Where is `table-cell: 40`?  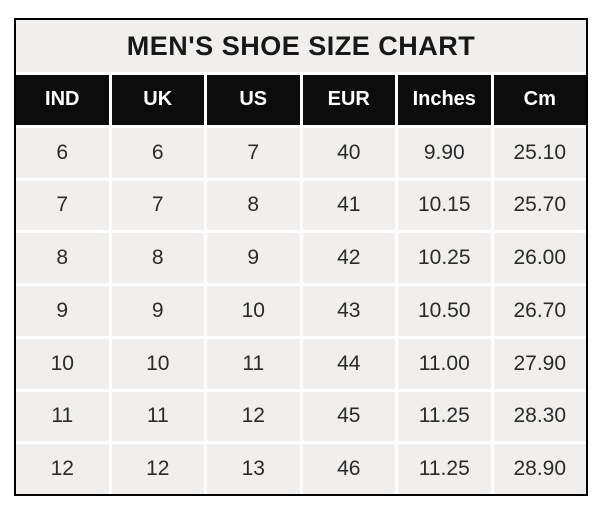
table-cell: 40 is located at coordinates (348, 152).